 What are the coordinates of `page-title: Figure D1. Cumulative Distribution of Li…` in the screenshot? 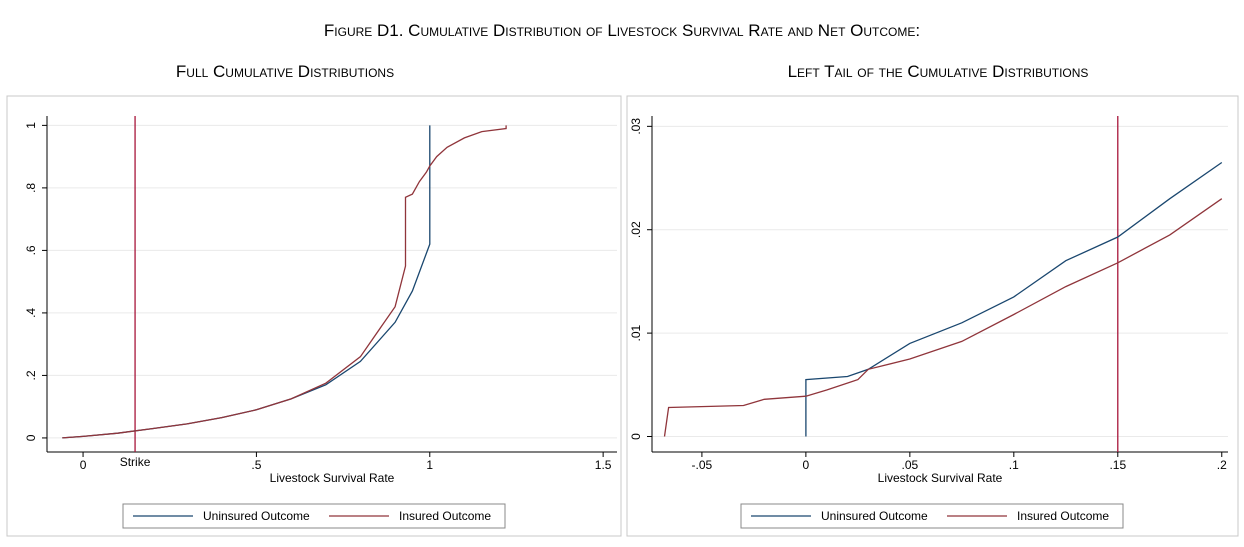 It's located at (622, 30).